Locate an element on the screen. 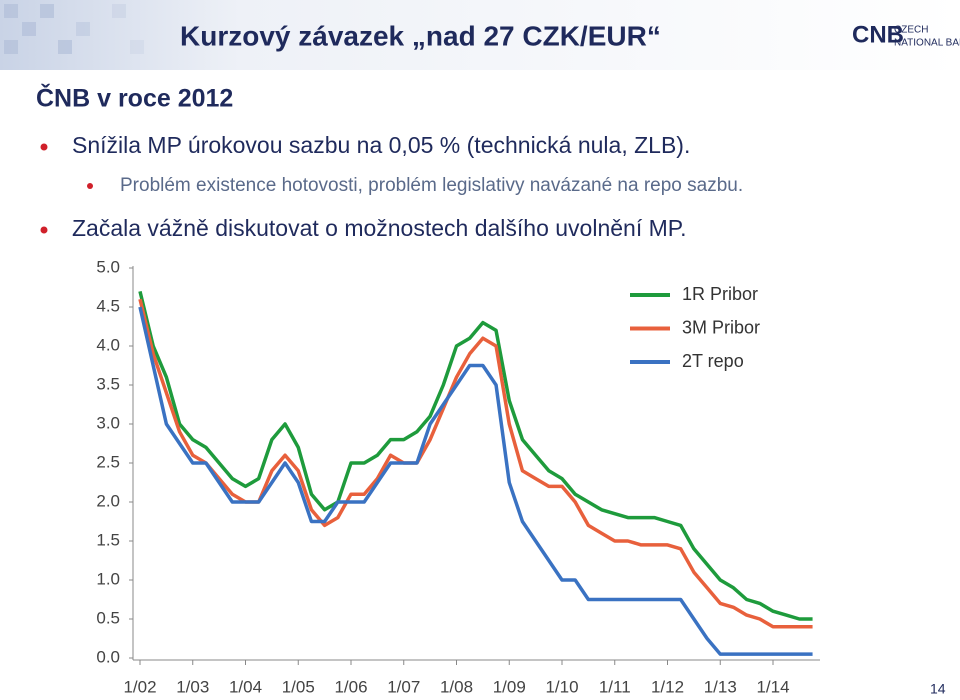  banner is located at coordinates (480, 35).